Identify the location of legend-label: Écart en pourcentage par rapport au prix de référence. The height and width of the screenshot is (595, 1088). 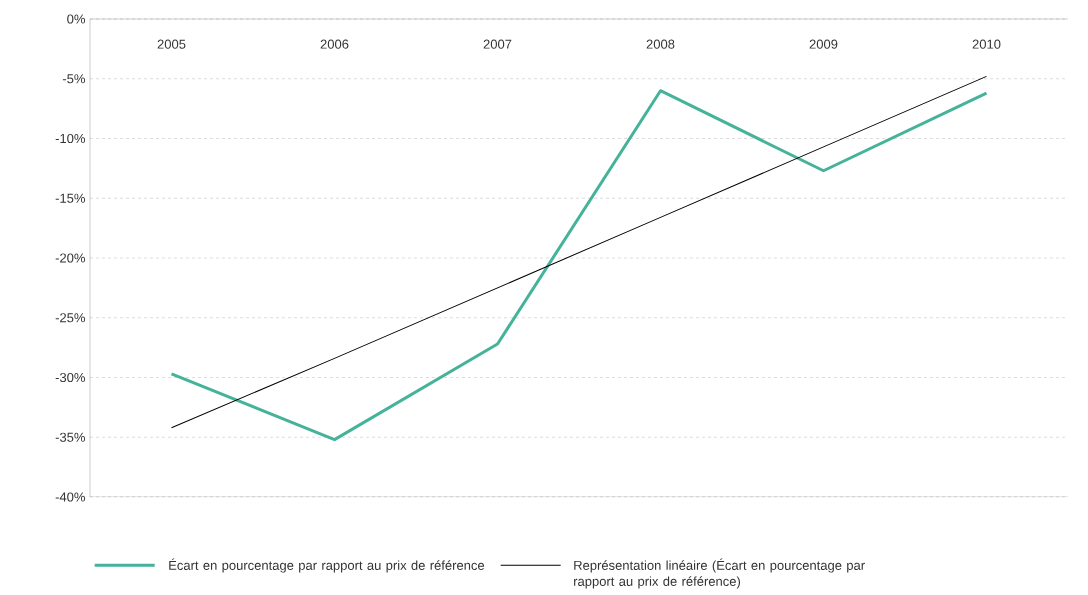
(327, 565).